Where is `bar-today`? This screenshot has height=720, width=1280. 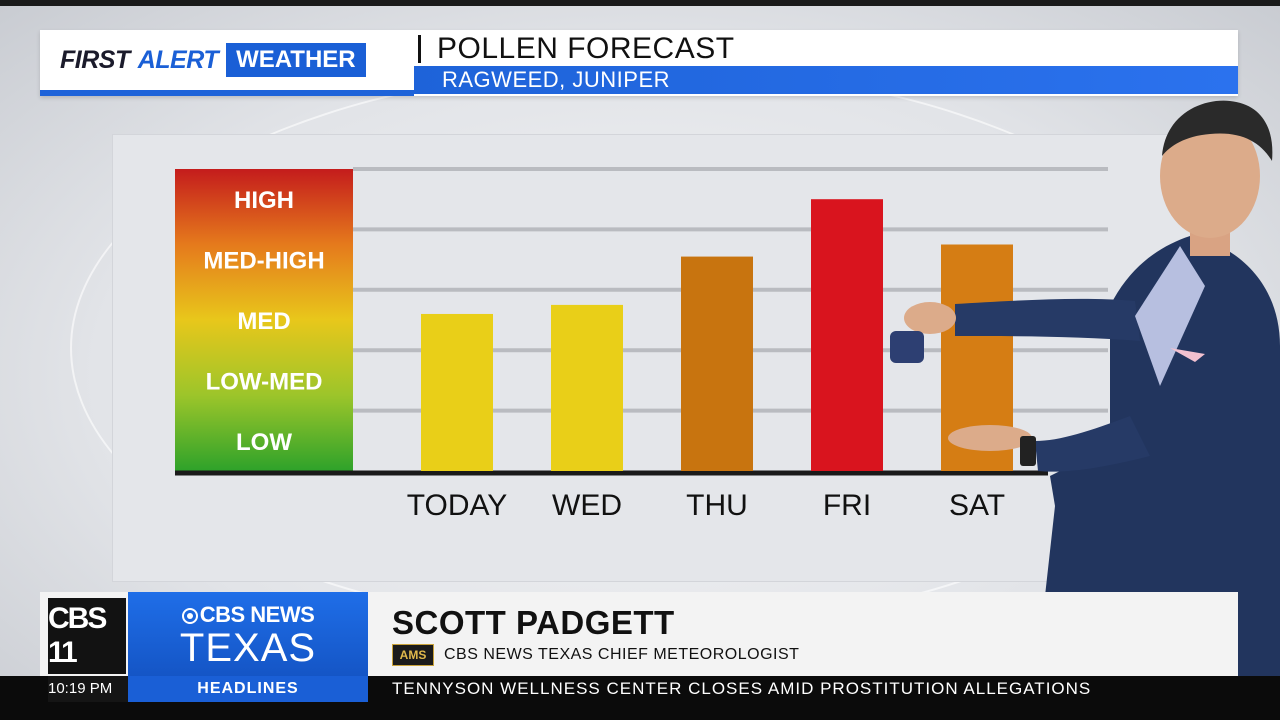
bar-today is located at coordinates (457, 392).